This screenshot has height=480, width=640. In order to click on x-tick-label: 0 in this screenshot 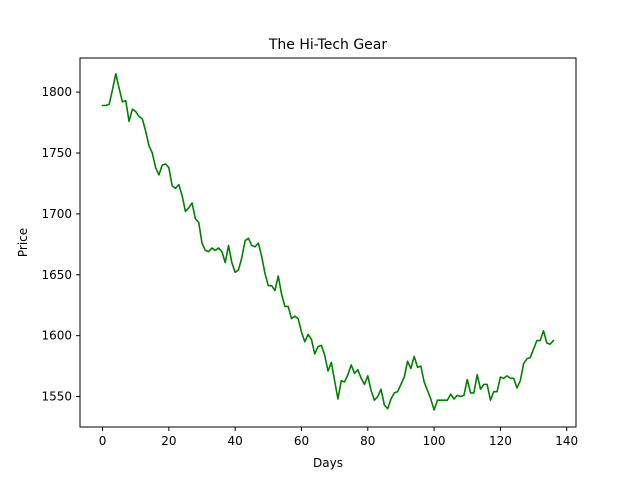, I will do `click(103, 441)`.